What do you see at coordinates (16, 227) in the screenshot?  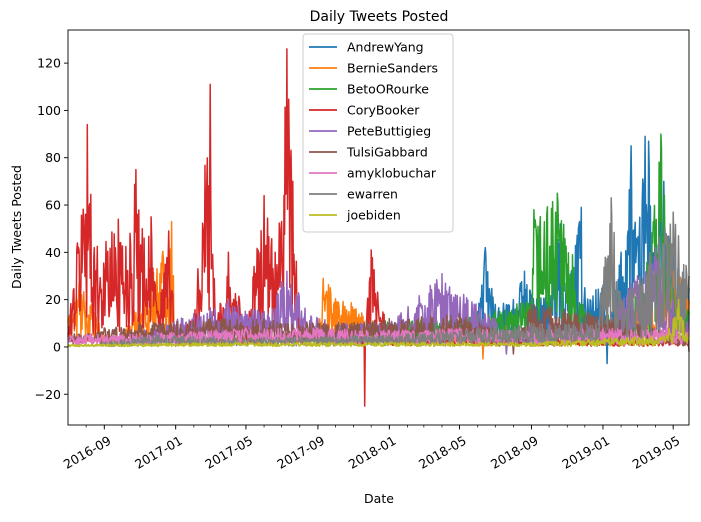 I see `y-axis-label: Daily Tweets Posted` at bounding box center [16, 227].